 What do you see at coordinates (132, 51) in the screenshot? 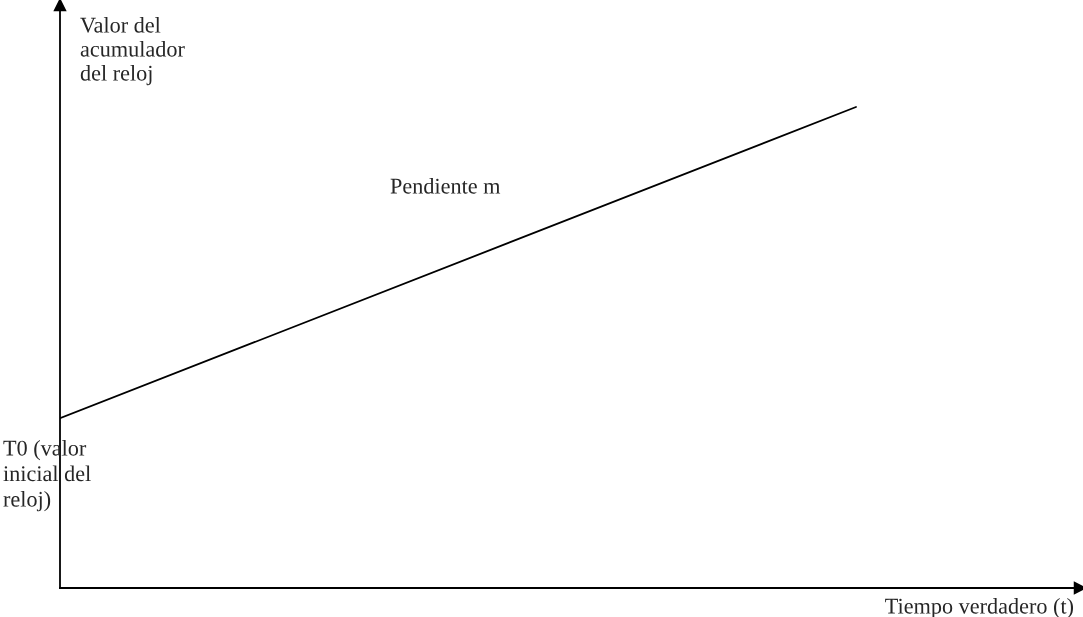
I see `y-axis-title: Valor del acumulador del reloj` at bounding box center [132, 51].